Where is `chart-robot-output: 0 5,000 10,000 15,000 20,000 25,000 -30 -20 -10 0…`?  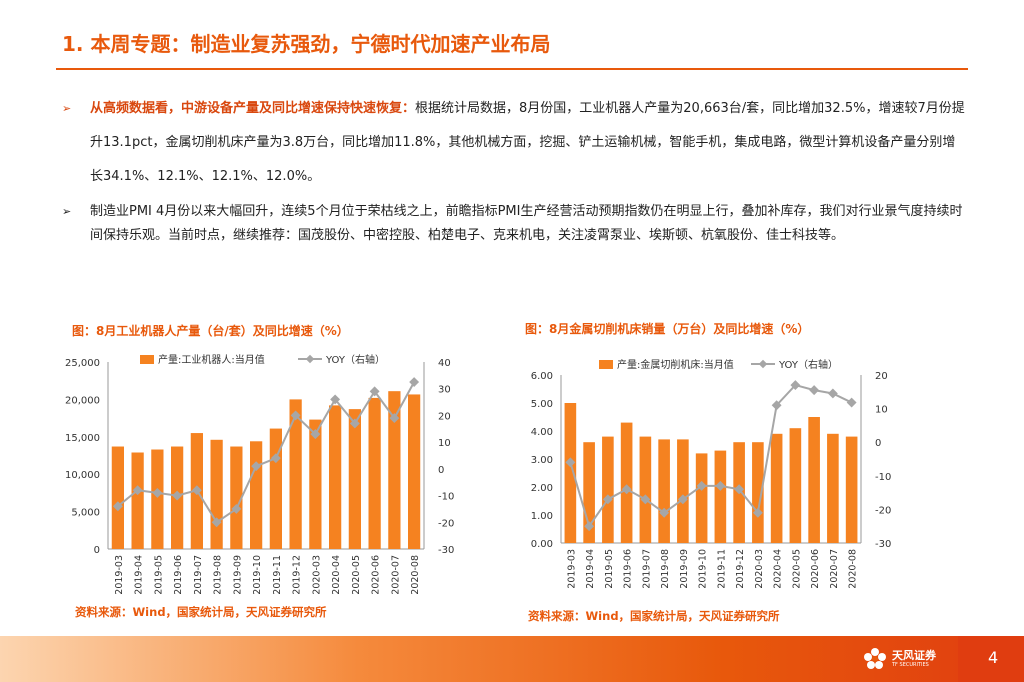
chart-robot-output: 0 5,000 10,000 15,000 20,000 25,000 -30 -20 -10 0… is located at coordinates (259, 474).